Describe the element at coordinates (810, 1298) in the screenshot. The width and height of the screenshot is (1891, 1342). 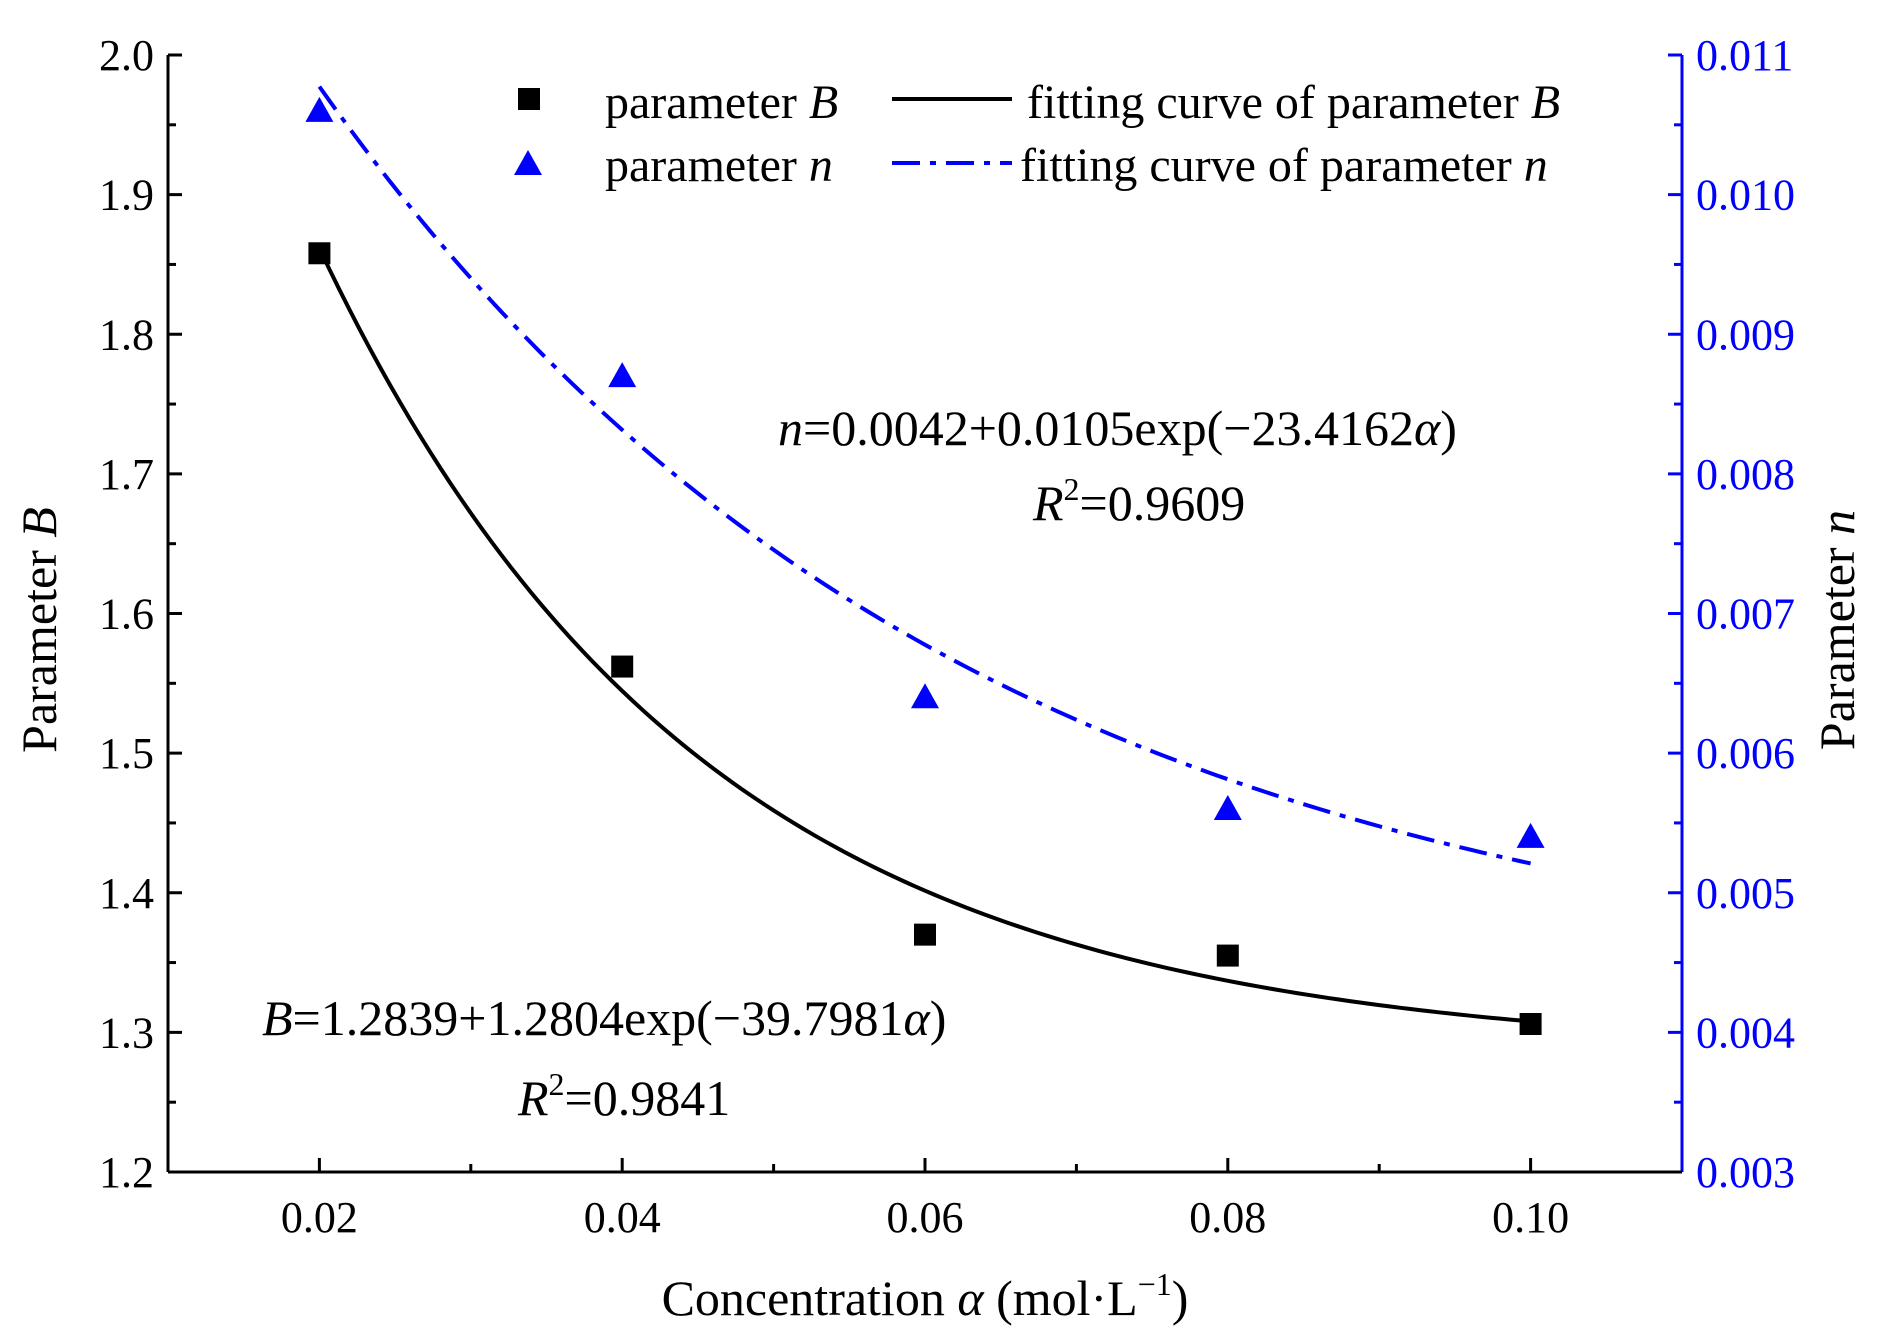
I see `x-axis-title-prefix: Concentration` at that location.